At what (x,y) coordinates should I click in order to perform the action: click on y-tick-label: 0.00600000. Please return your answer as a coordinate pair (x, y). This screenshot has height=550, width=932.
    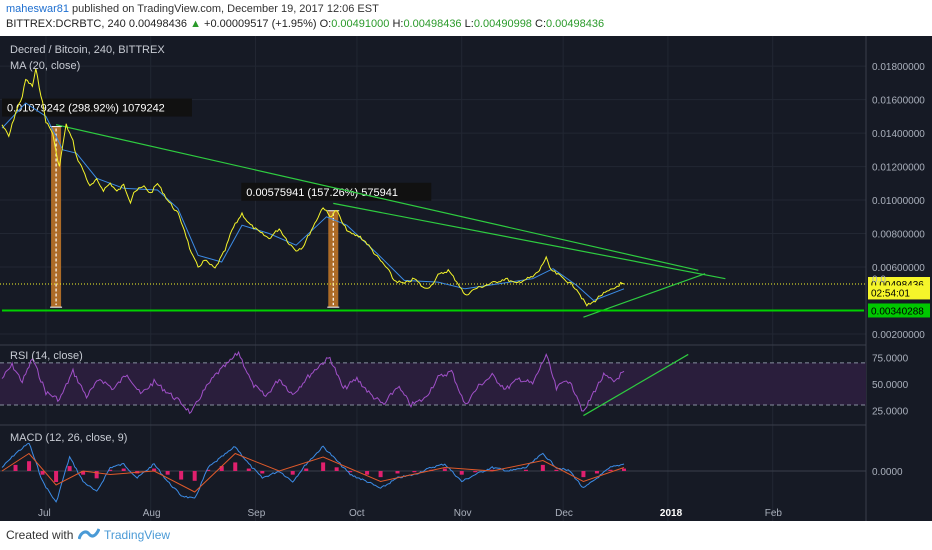
    Looking at the image, I should click on (898, 268).